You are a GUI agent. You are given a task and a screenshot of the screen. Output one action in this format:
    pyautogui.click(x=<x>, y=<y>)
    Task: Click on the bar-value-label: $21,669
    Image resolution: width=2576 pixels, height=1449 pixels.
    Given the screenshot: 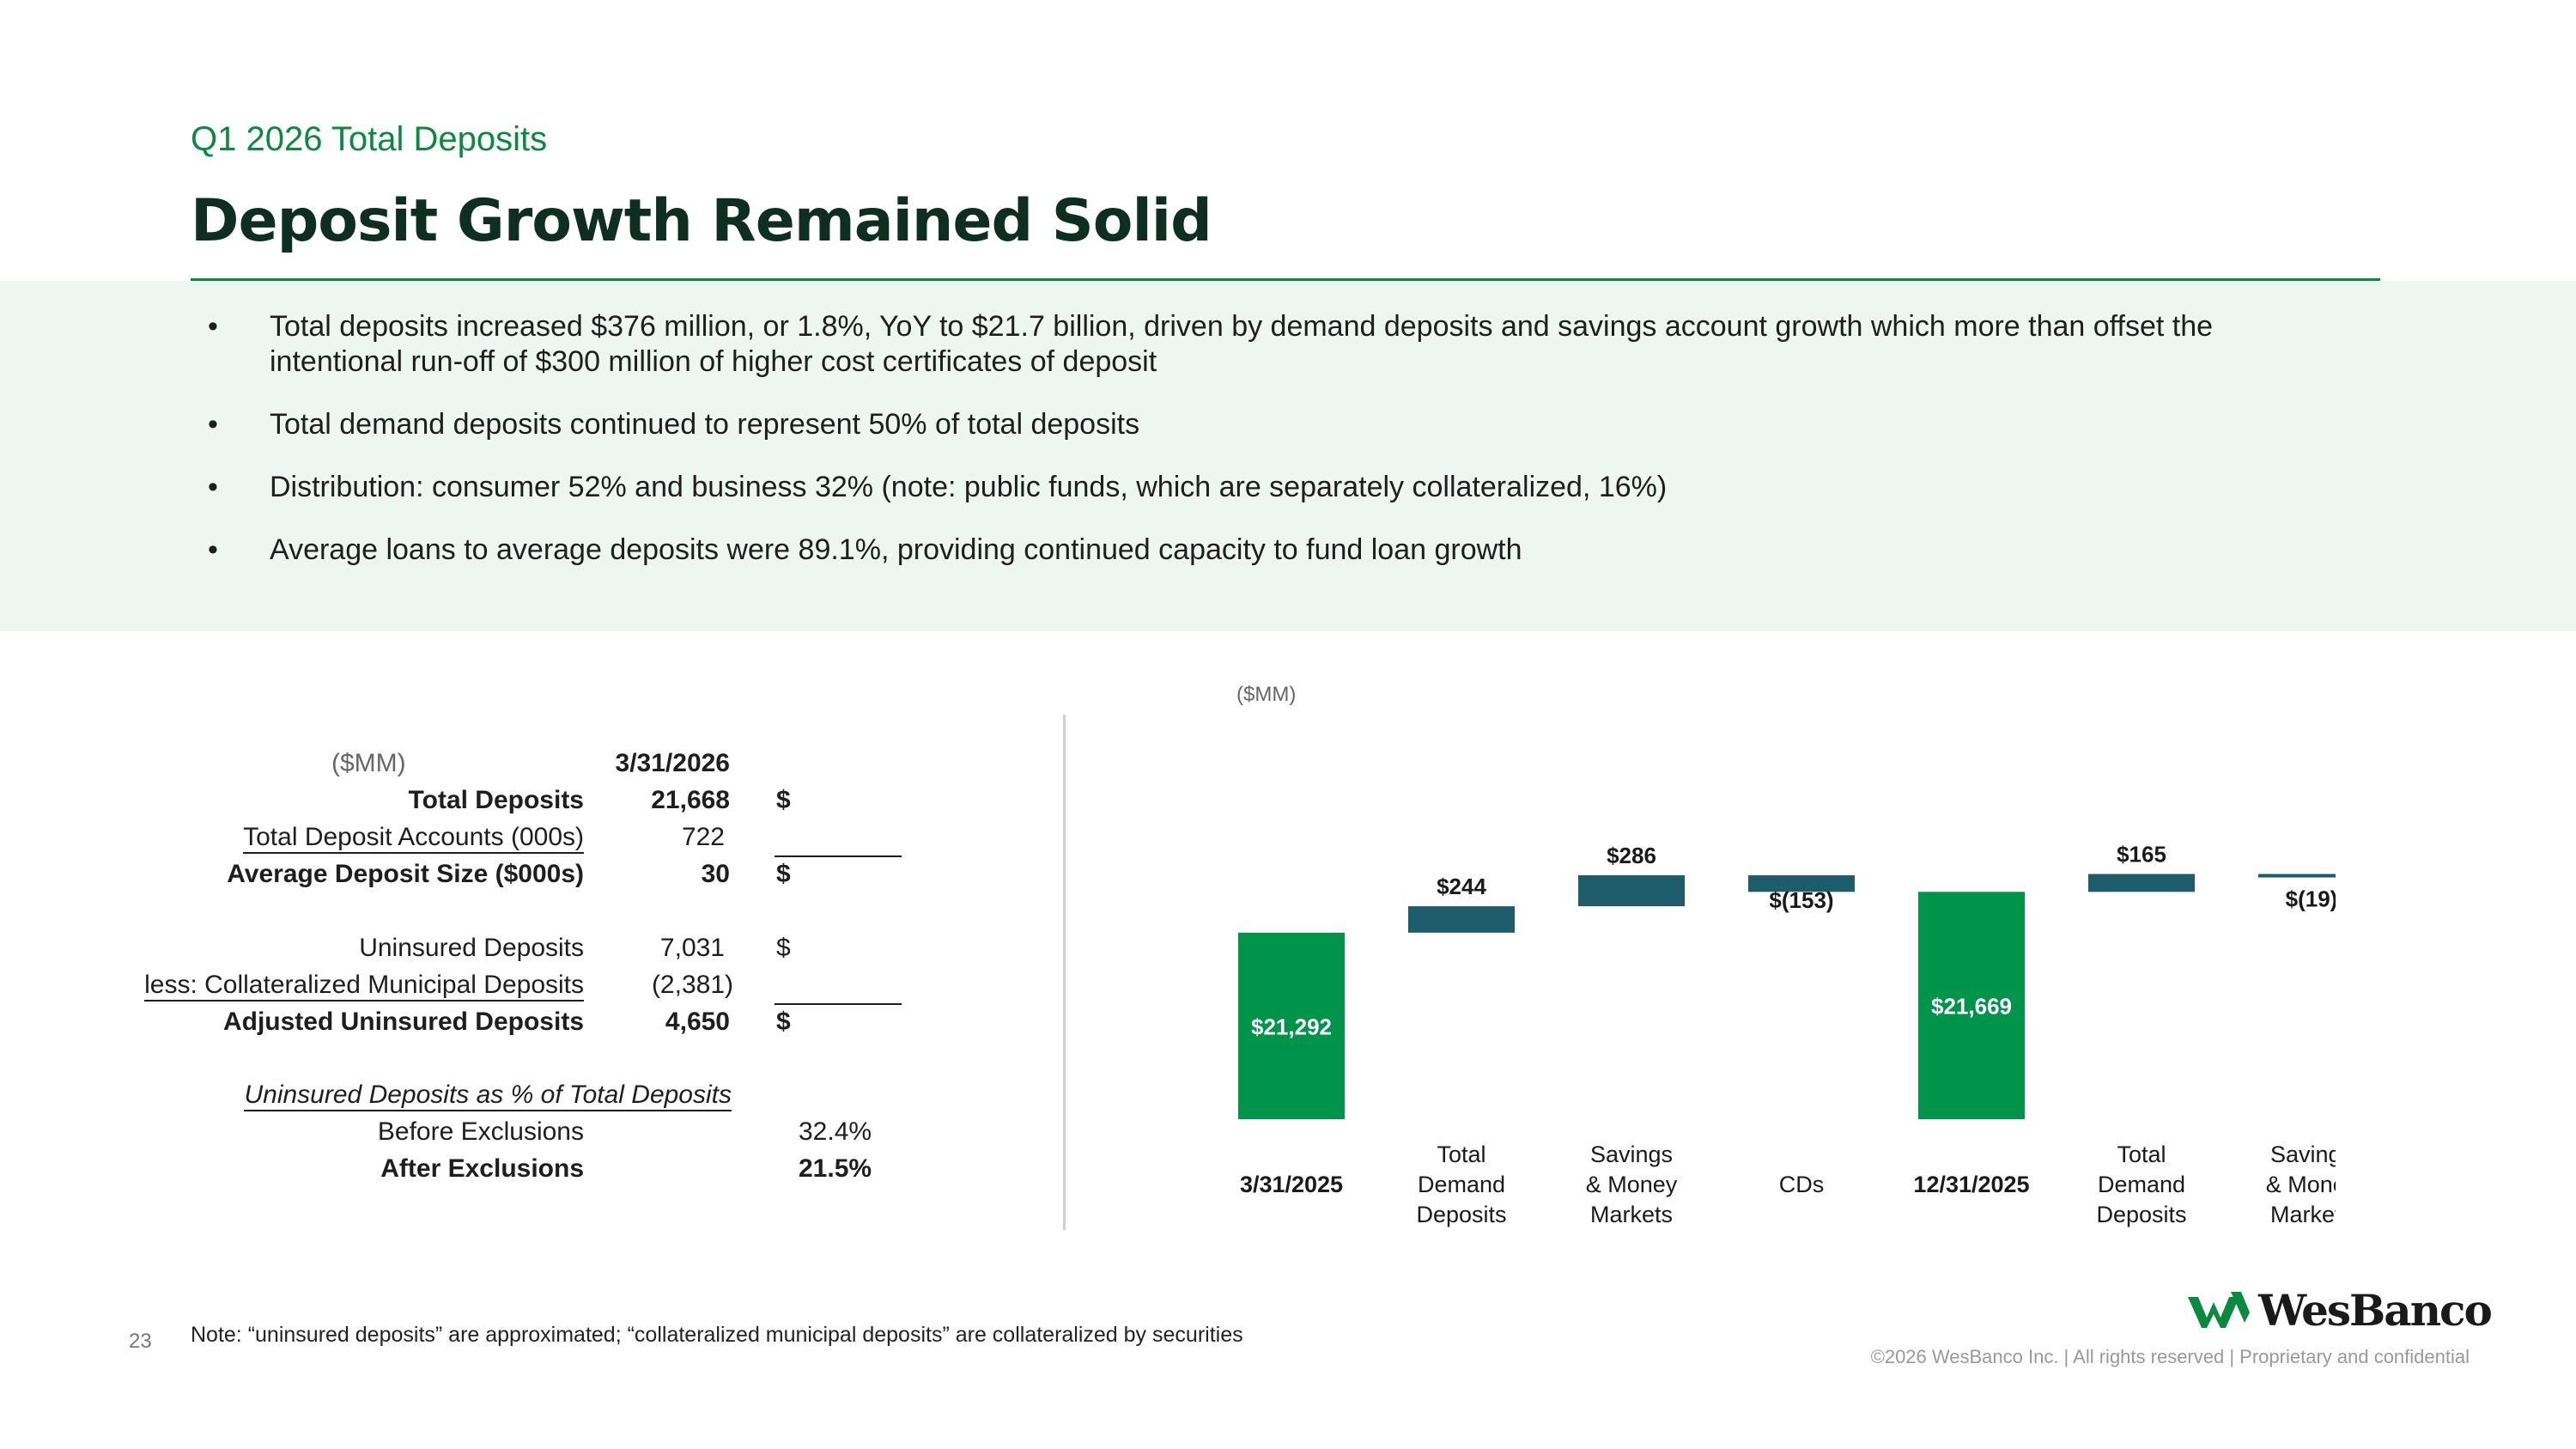 What is the action you would take?
    pyautogui.click(x=1972, y=1007)
    